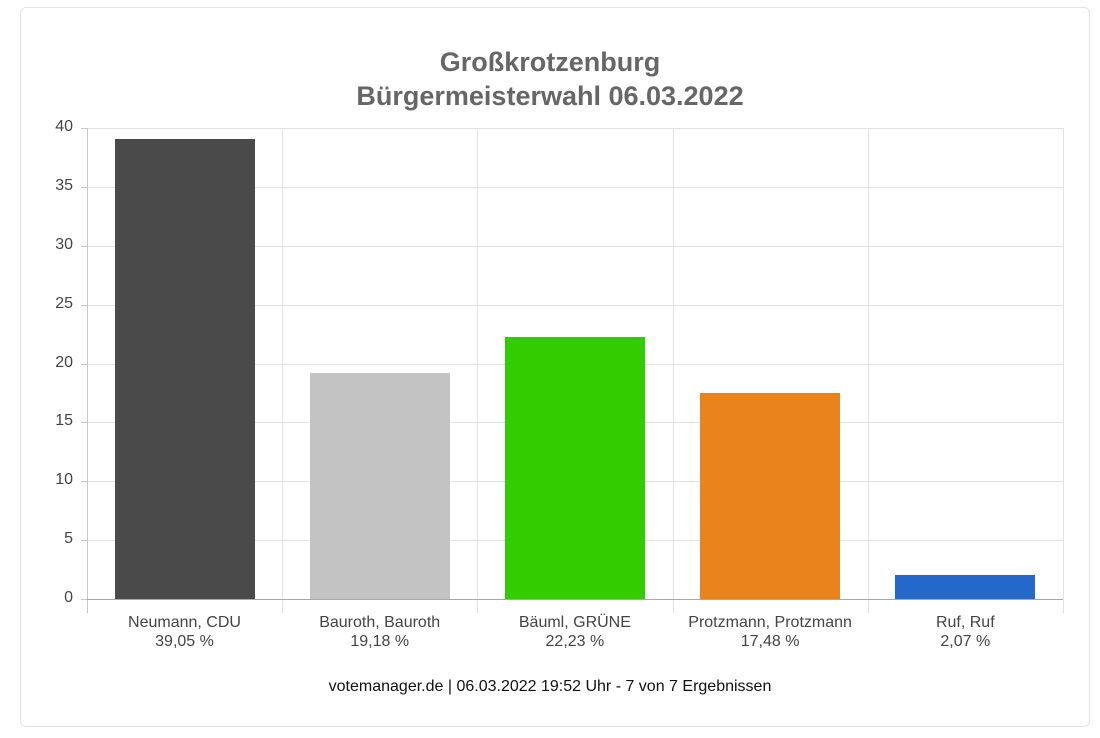  I want to click on x-category-label: Ruf, Ruf 2,07 %, so click(965, 632).